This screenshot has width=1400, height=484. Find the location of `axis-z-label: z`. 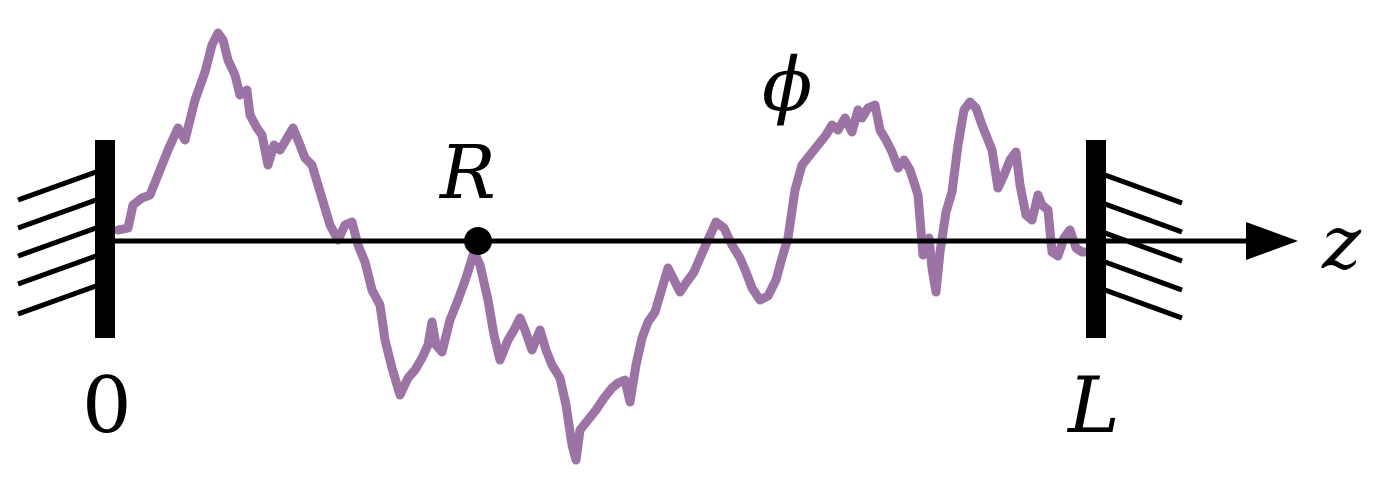

axis-z-label: z is located at coordinates (1341, 243).